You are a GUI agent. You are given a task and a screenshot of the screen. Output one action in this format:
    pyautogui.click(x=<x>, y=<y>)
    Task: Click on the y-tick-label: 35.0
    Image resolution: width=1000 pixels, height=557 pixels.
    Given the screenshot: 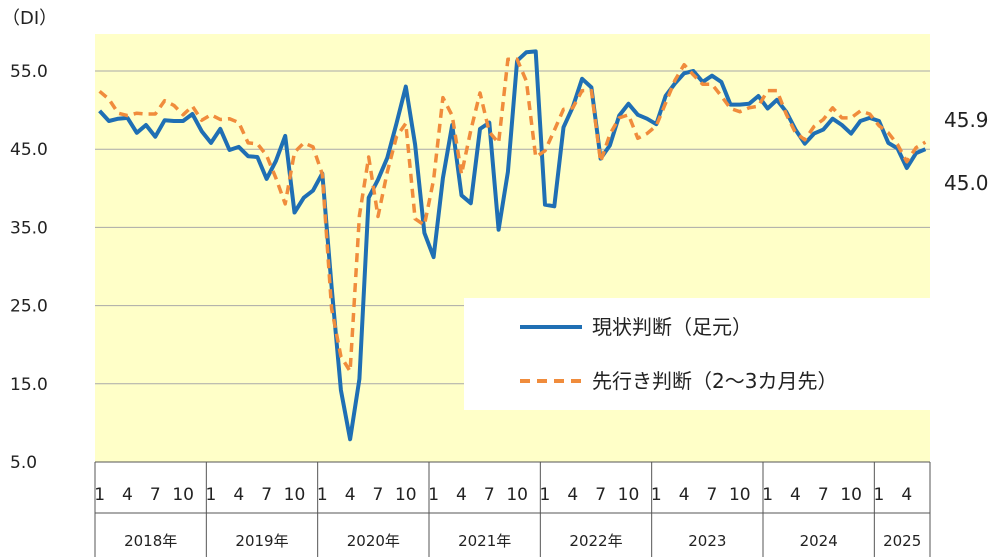 What is the action you would take?
    pyautogui.click(x=29, y=228)
    